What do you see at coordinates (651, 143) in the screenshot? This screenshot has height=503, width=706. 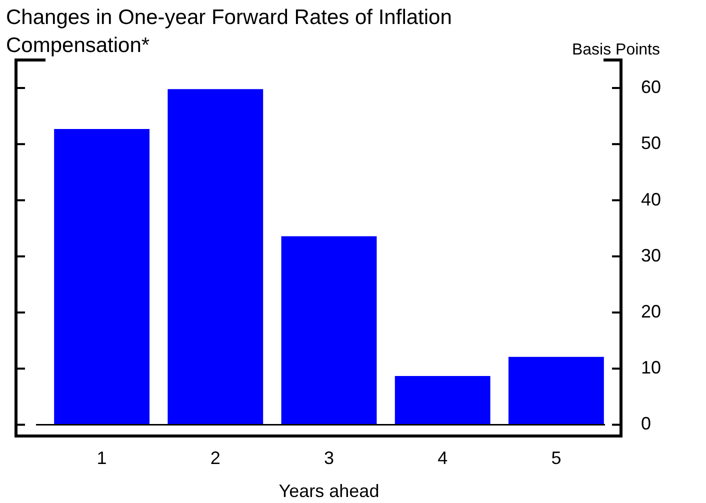 I see `y-tick-label: 50` at bounding box center [651, 143].